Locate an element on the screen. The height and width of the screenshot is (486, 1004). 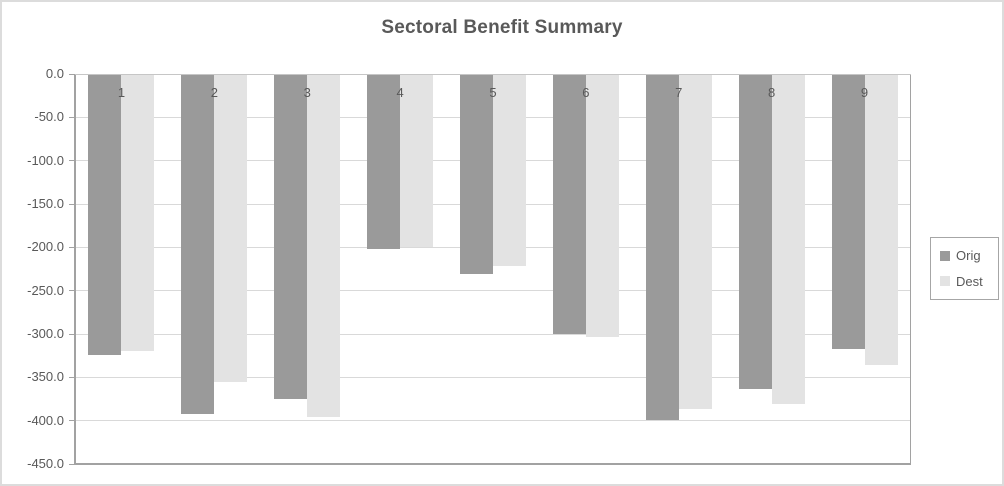
y-tick-label: -50.0 is located at coordinates (49, 117).